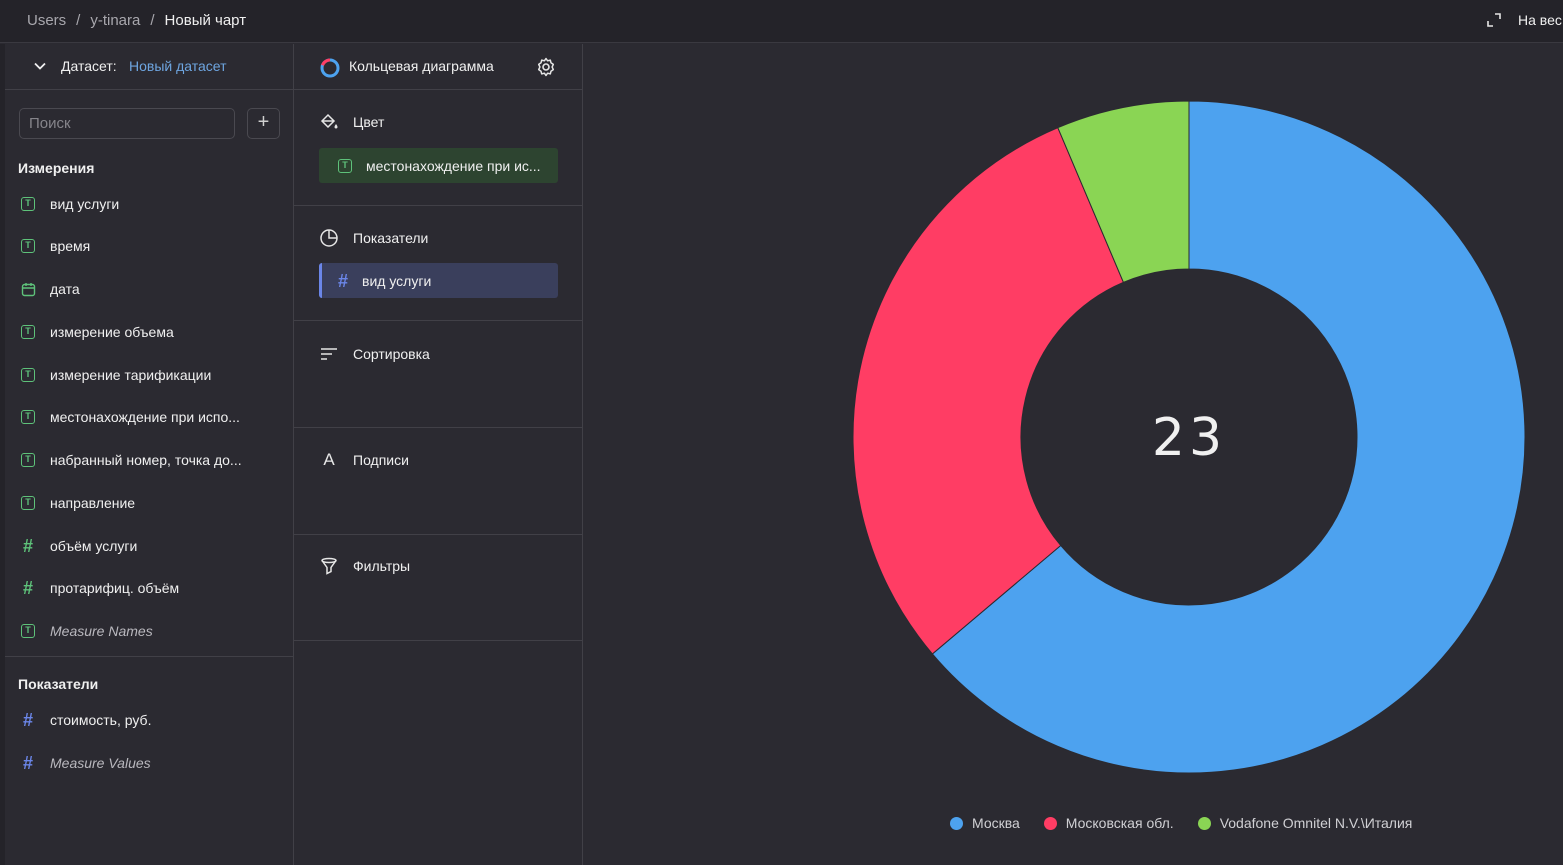 Image resolution: width=1563 pixels, height=865 pixels. Describe the element at coordinates (205, 20) in the screenshot. I see `breadcrumb-current: Новый чарт` at that location.